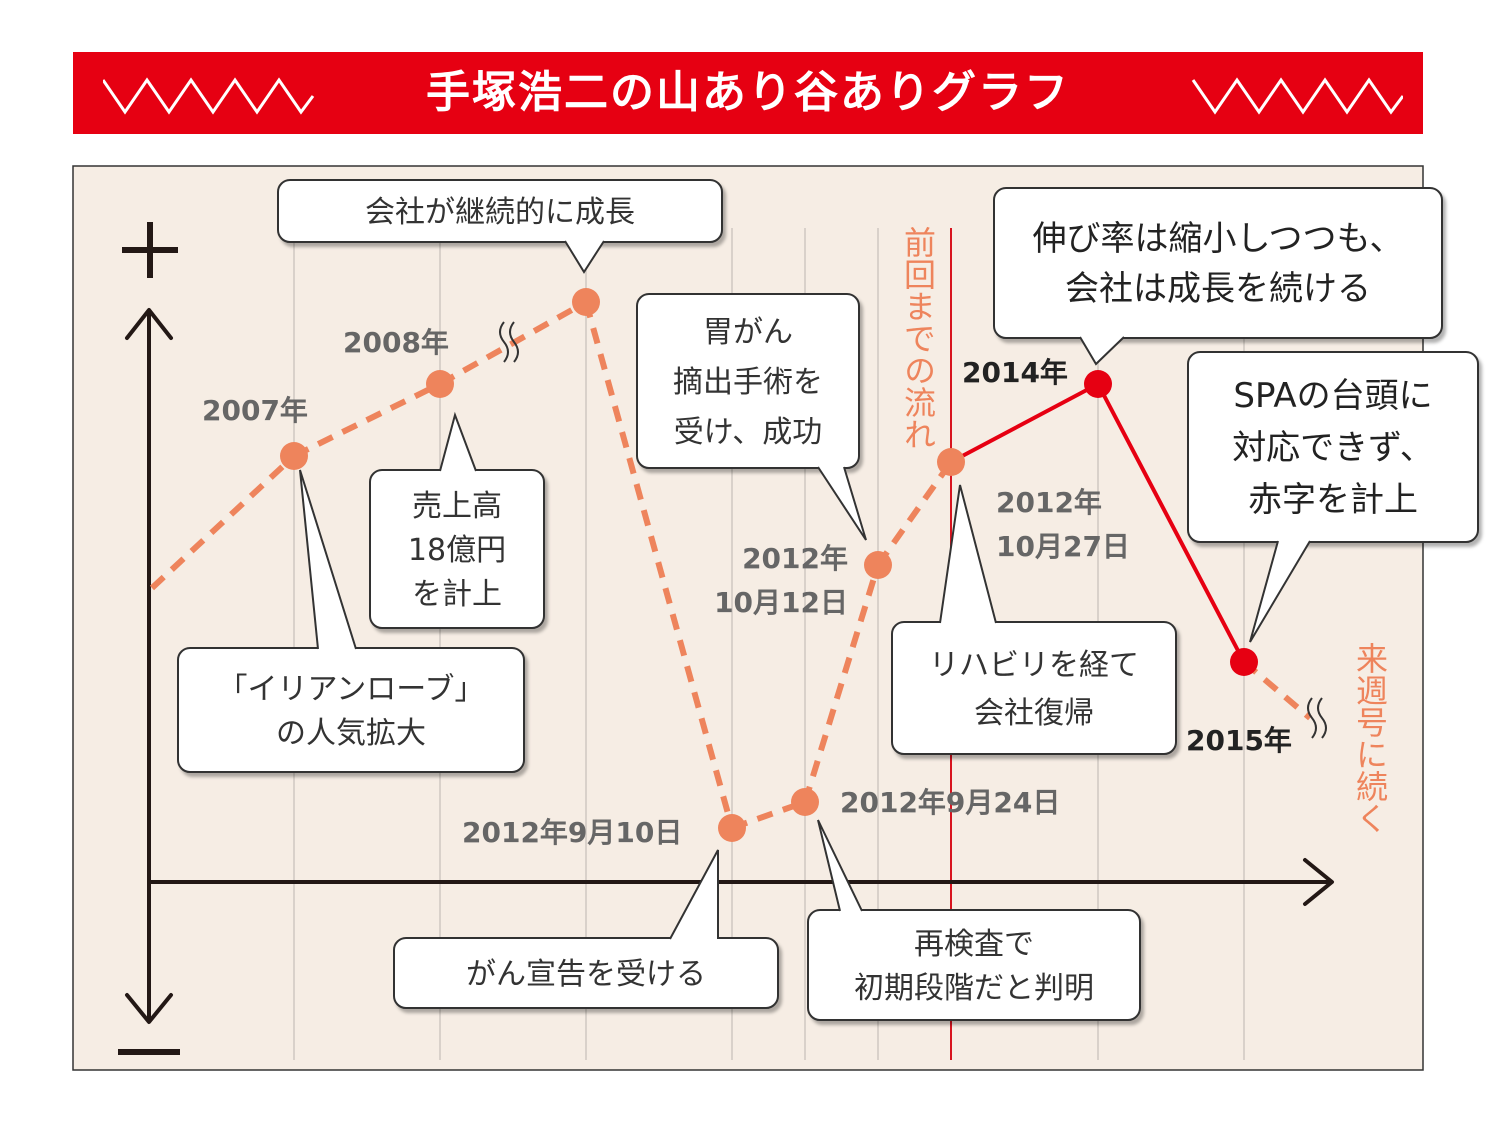  What do you see at coordinates (457, 594) in the screenshot?
I see `callout-sales-line-2: を計上` at bounding box center [457, 594].